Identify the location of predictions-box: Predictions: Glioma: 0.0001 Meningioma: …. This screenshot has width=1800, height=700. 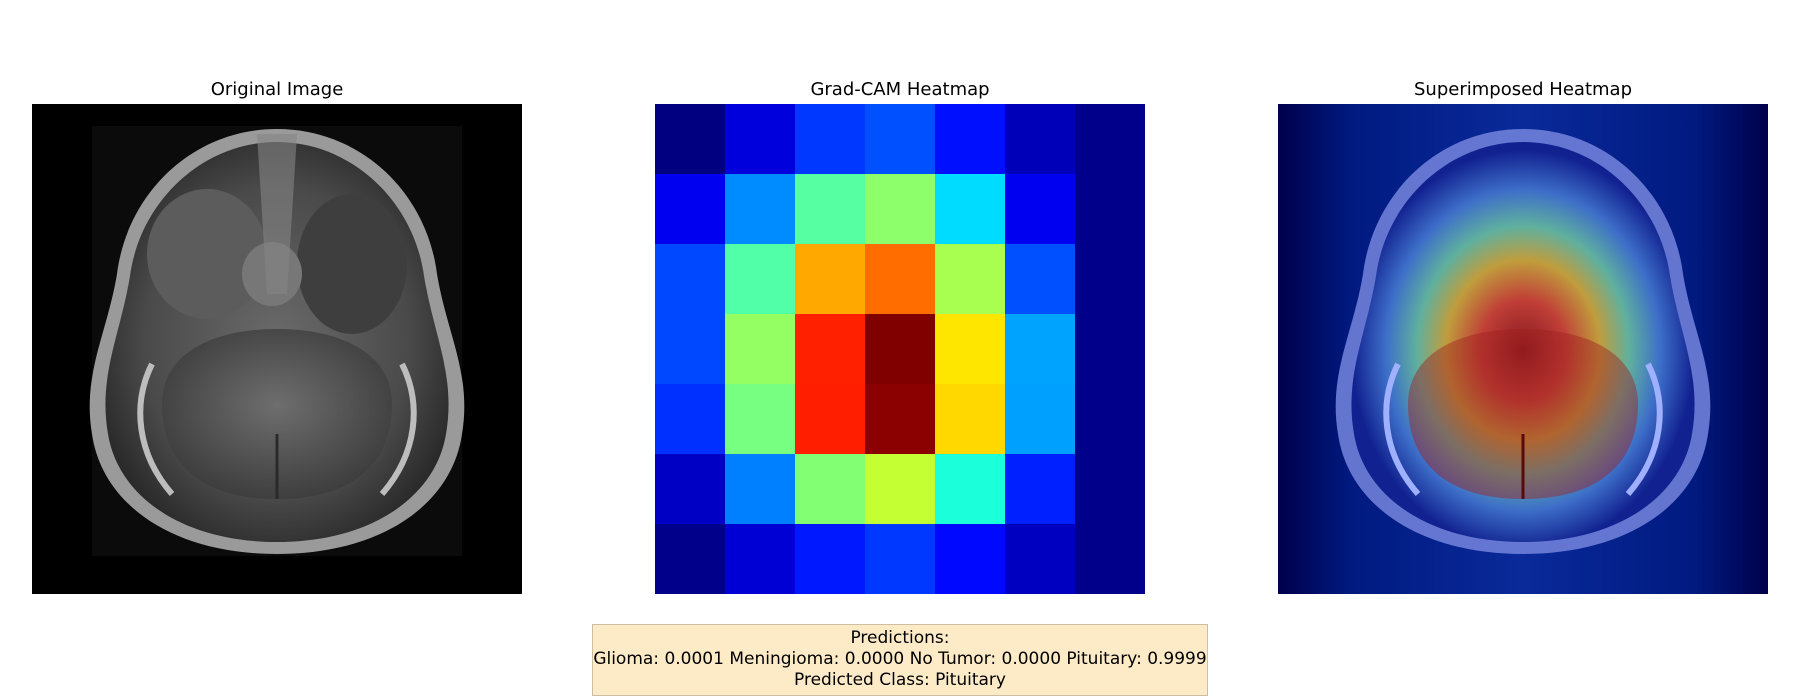
(900, 660).